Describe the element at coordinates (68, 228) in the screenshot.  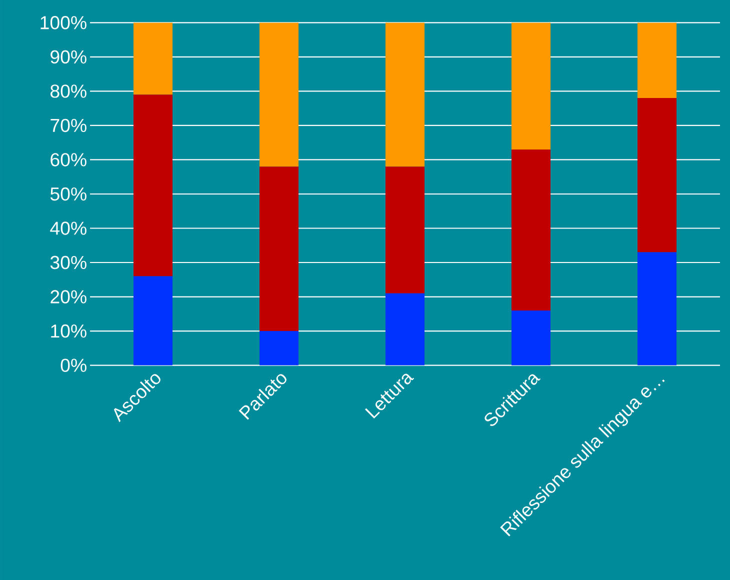
I see `y-tick-label: 40%` at that location.